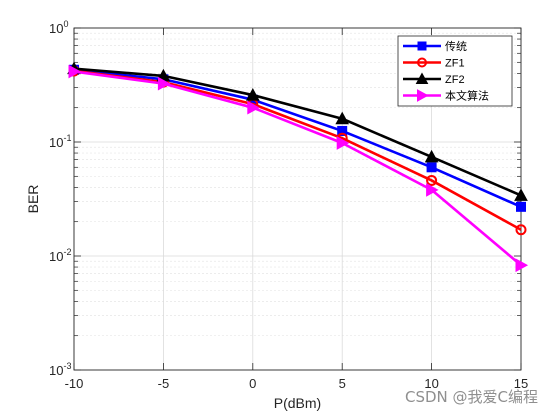 The image size is (550, 418). Describe the element at coordinates (455, 71) in the screenshot. I see `legend: 传统 ZF1 ZF2 本文算法` at that location.